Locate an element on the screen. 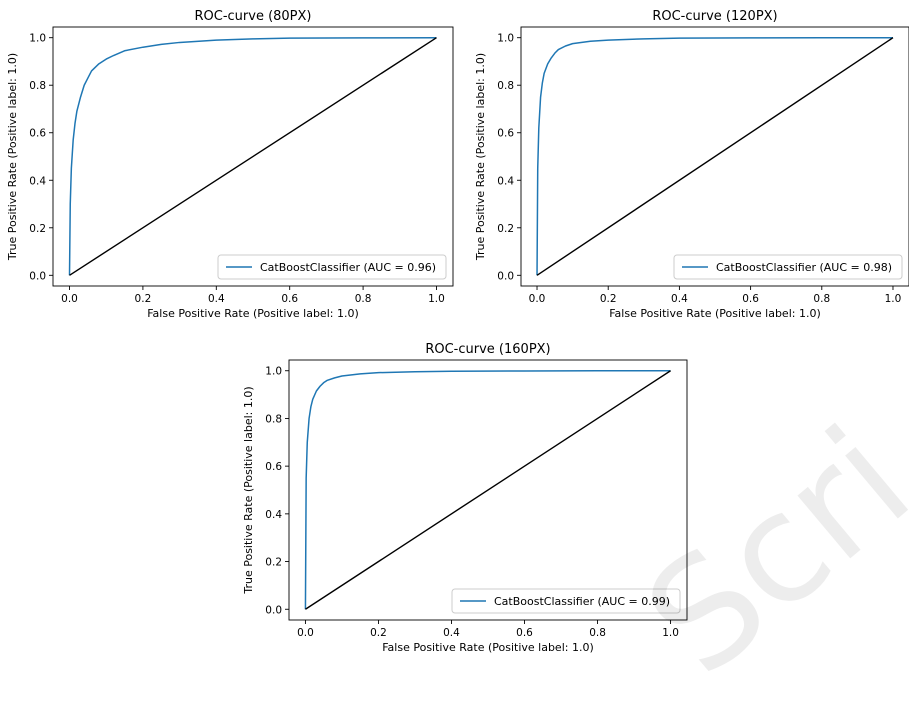 The image size is (909, 709). legend: CatBoostClassifier (AUC = 0.96) is located at coordinates (332, 267).